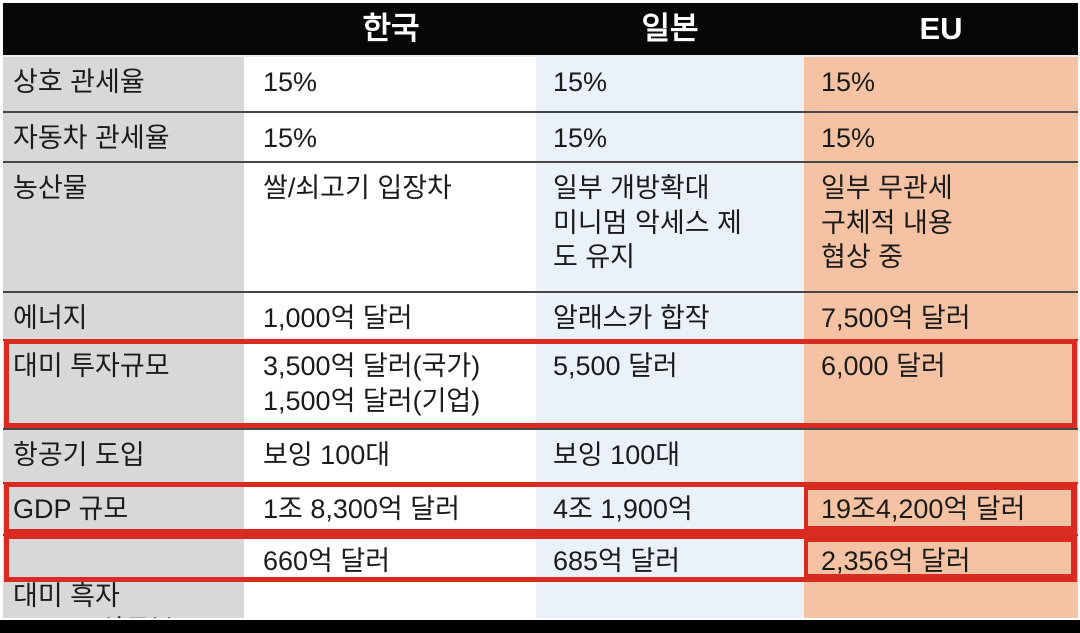 The width and height of the screenshot is (1080, 633). I want to click on row-label: GDP 규모, so click(124, 509).